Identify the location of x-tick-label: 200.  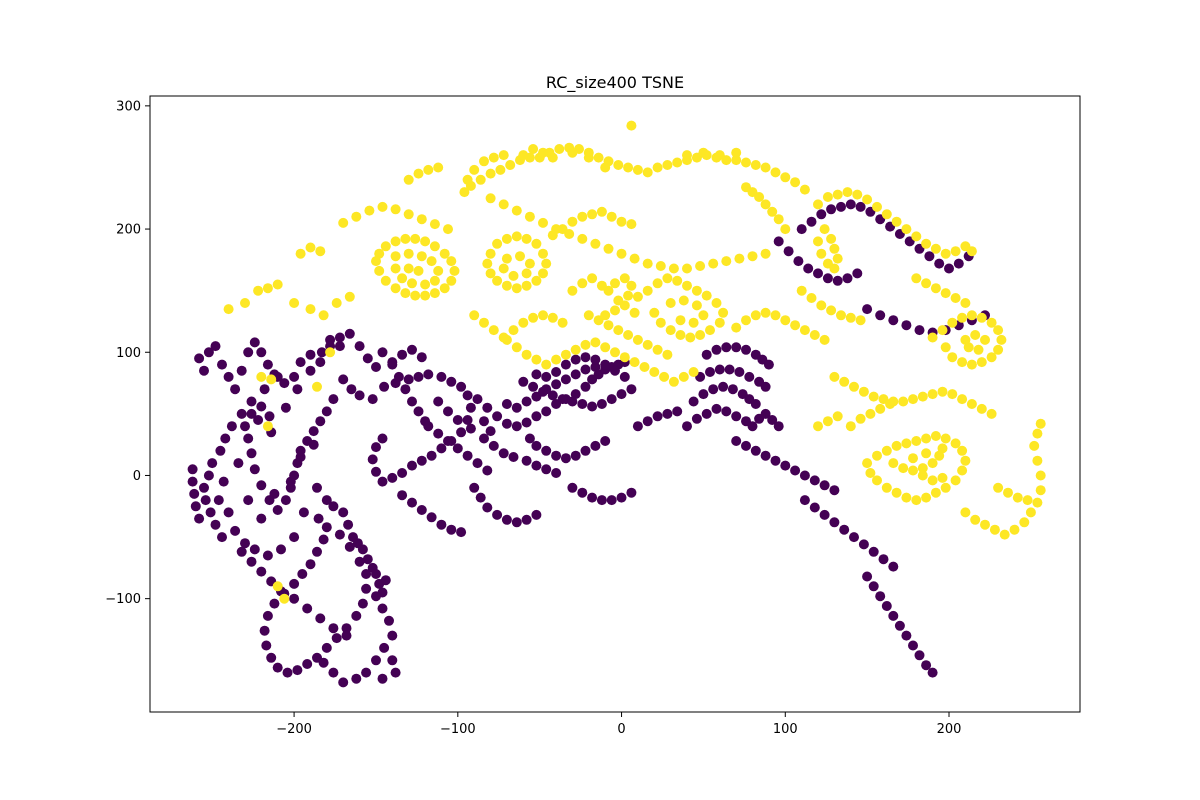
(949, 729).